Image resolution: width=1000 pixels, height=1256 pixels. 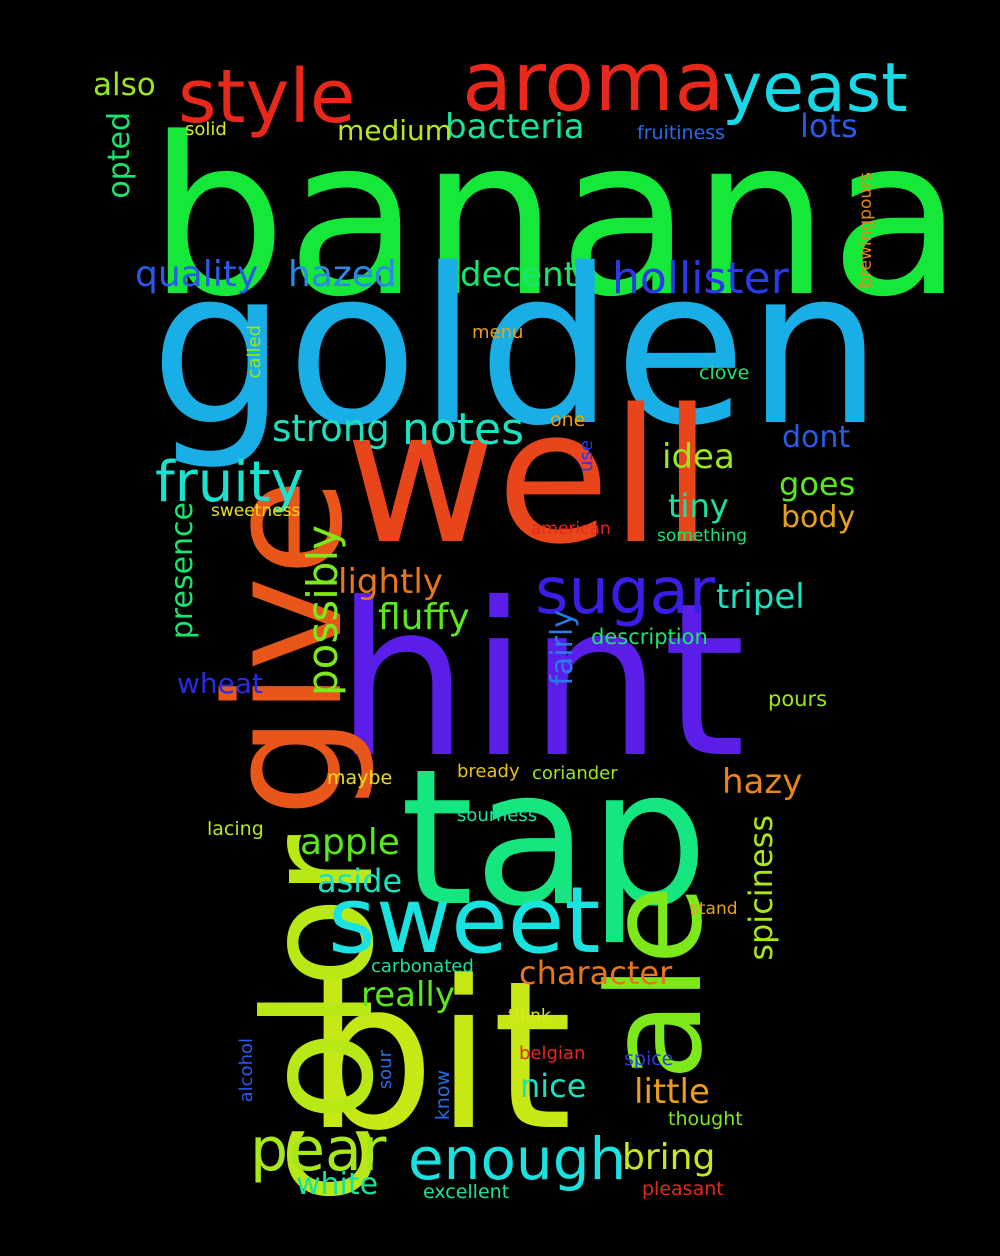 I want to click on word-pleasant: pleasant, so click(x=683, y=1189).